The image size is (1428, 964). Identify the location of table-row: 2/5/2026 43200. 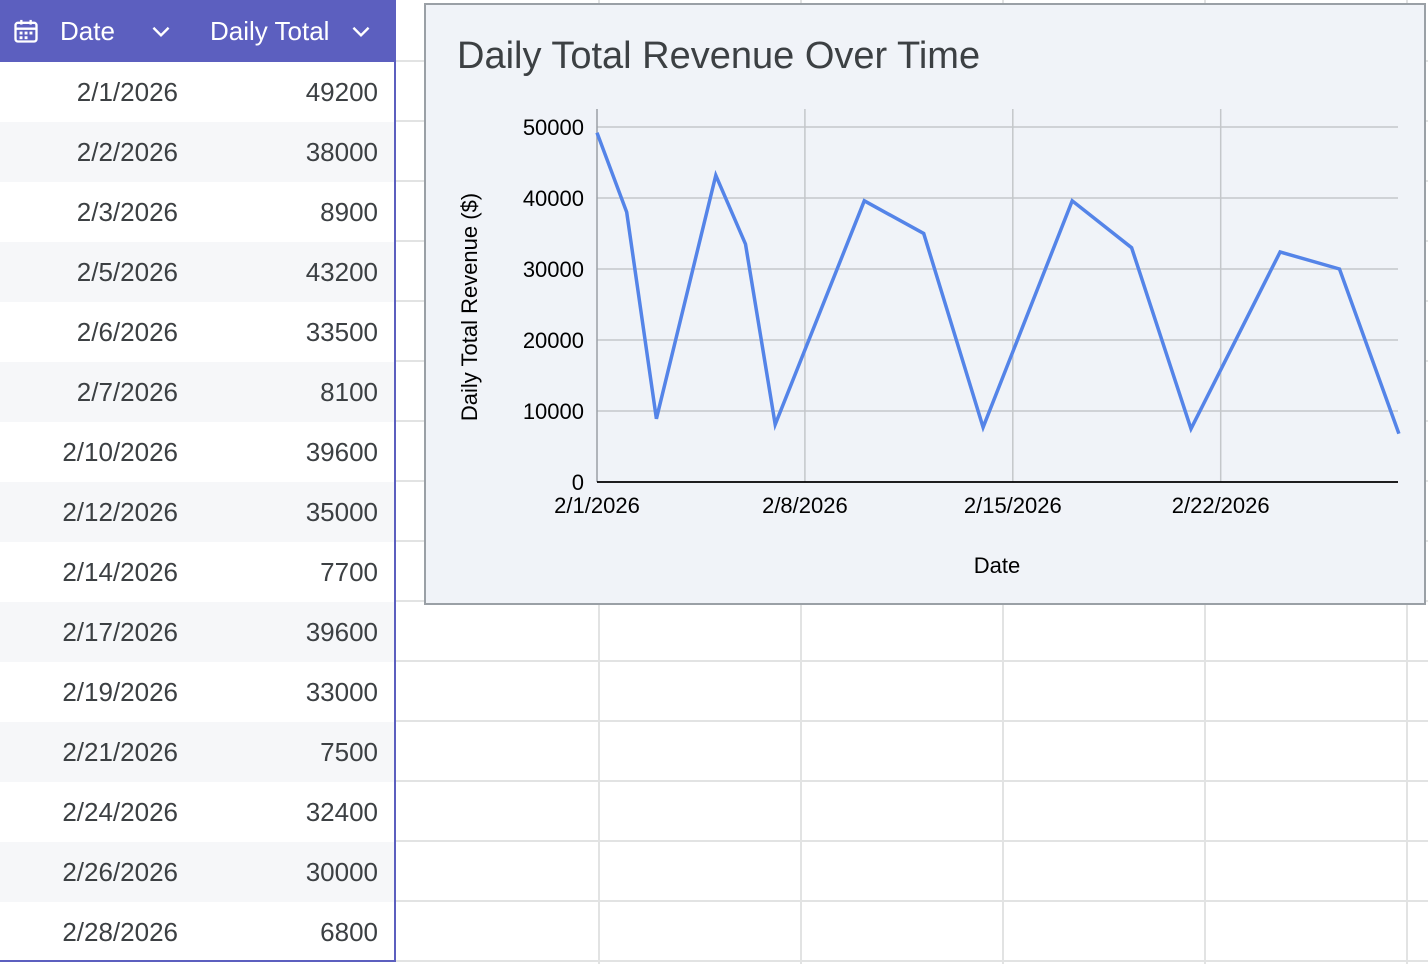
(197, 272).